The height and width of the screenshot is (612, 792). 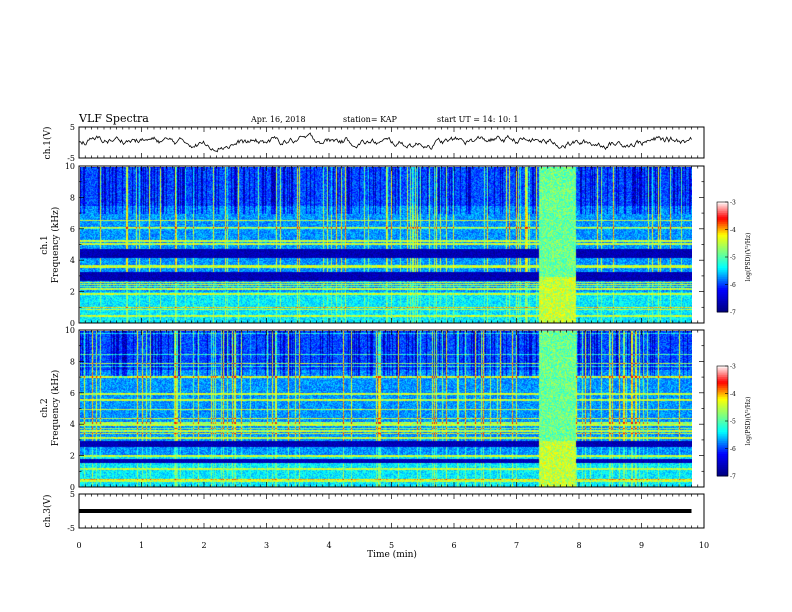 I want to click on y-tick-label: 8, so click(x=72, y=361).